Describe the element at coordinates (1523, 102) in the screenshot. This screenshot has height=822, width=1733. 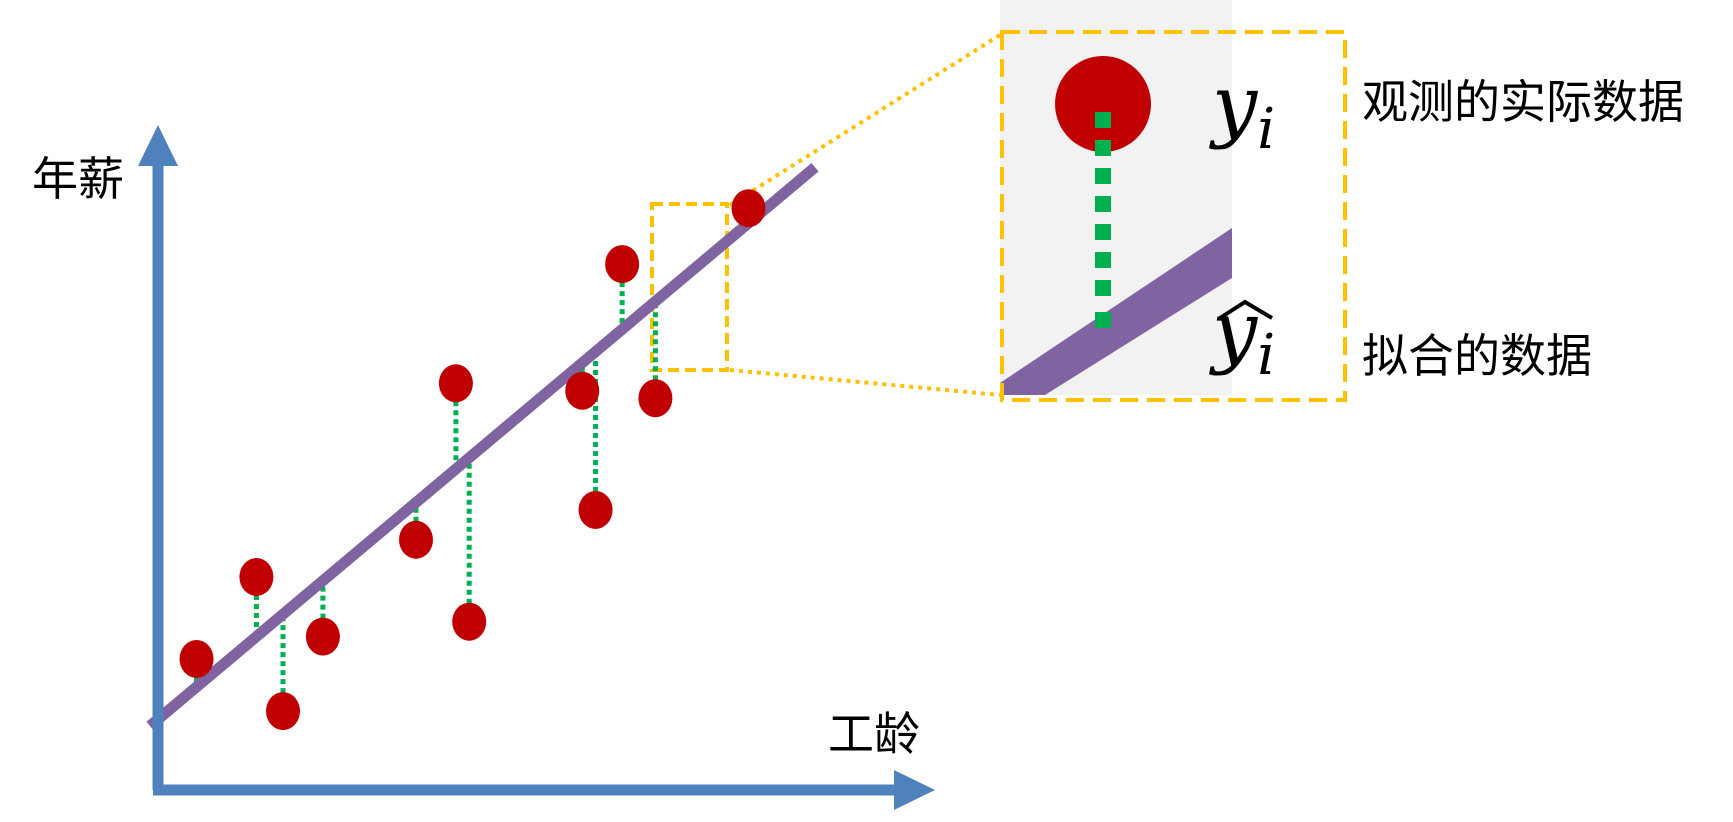
I see `observed-description: 观测的实际数据` at that location.